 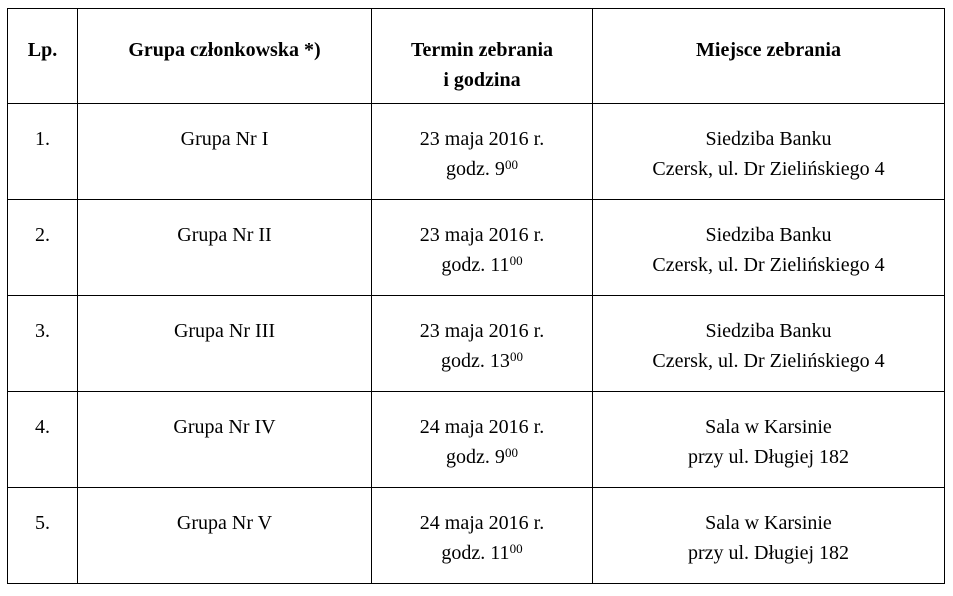 I want to click on header-lp: Lp., so click(x=42, y=56).